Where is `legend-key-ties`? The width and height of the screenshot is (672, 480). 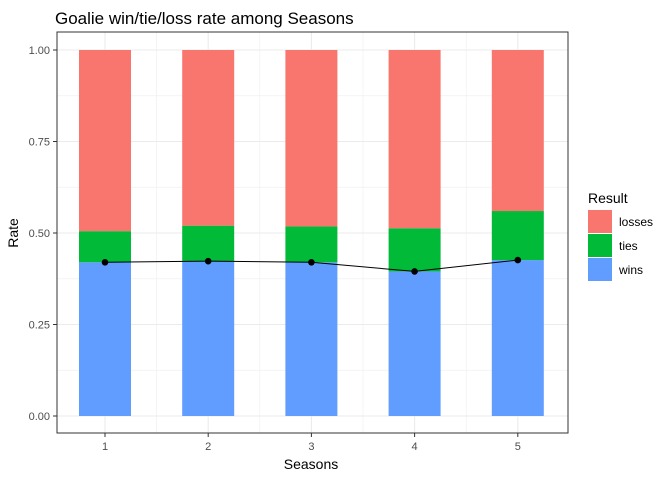 legend-key-ties is located at coordinates (600, 245).